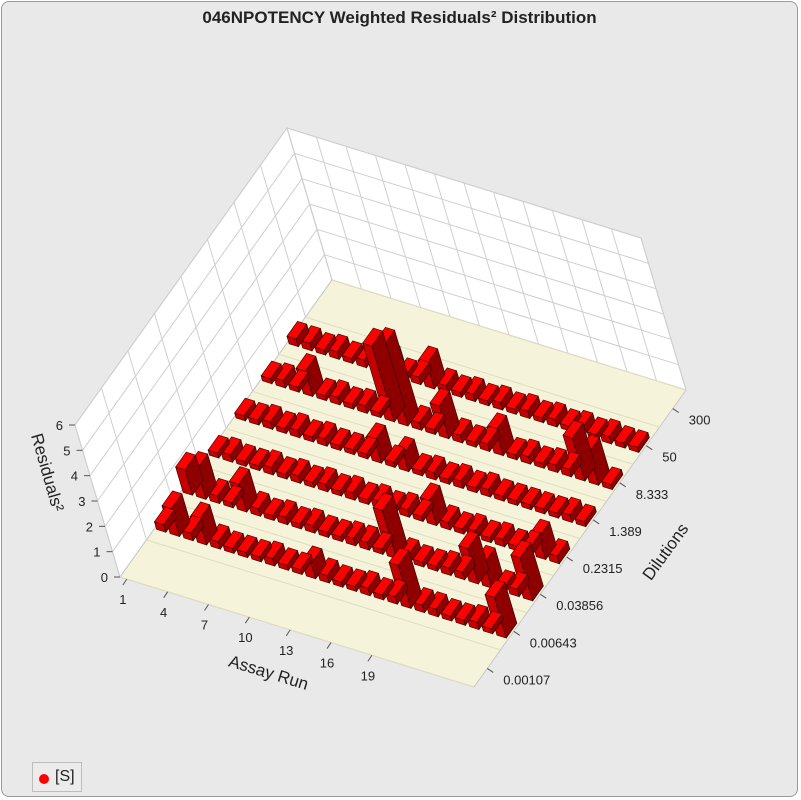 Image resolution: width=801 pixels, height=800 pixels. Describe the element at coordinates (74, 476) in the screenshot. I see `z-tick-label: 4` at that location.